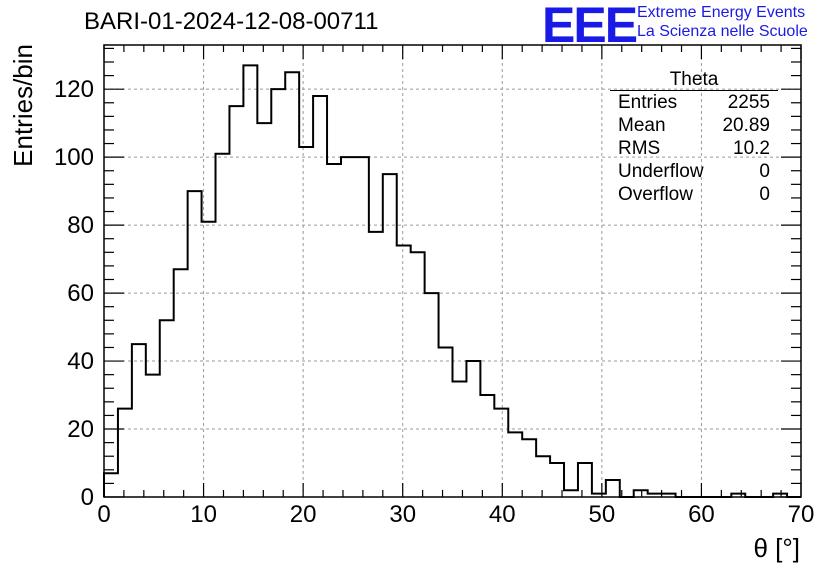 Image resolution: width=836 pixels, height=572 pixels. I want to click on y-tick-label: 20, so click(80, 429).